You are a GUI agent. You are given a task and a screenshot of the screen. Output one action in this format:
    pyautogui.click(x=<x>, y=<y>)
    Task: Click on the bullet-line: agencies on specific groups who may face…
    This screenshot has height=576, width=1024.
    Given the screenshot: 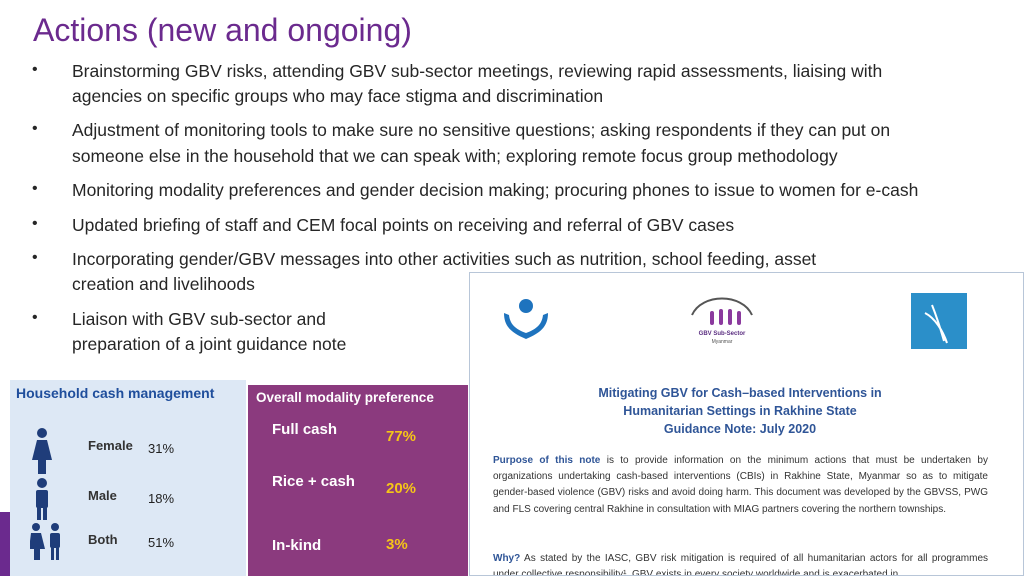 What is the action you would take?
    pyautogui.click(x=338, y=96)
    